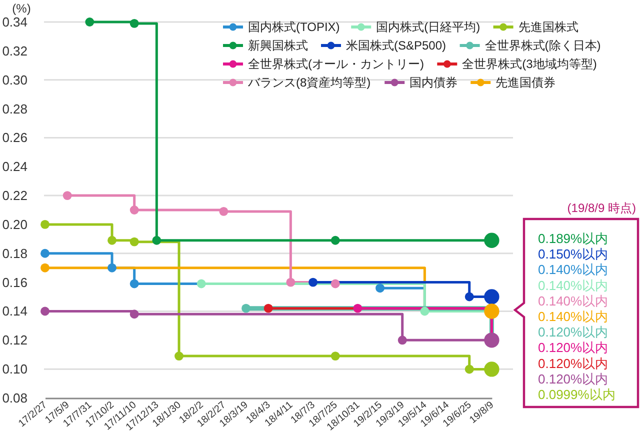  What do you see at coordinates (336, 64) in the screenshot?
I see `legend-label: 全世界株式(オール・カントリー)` at bounding box center [336, 64].